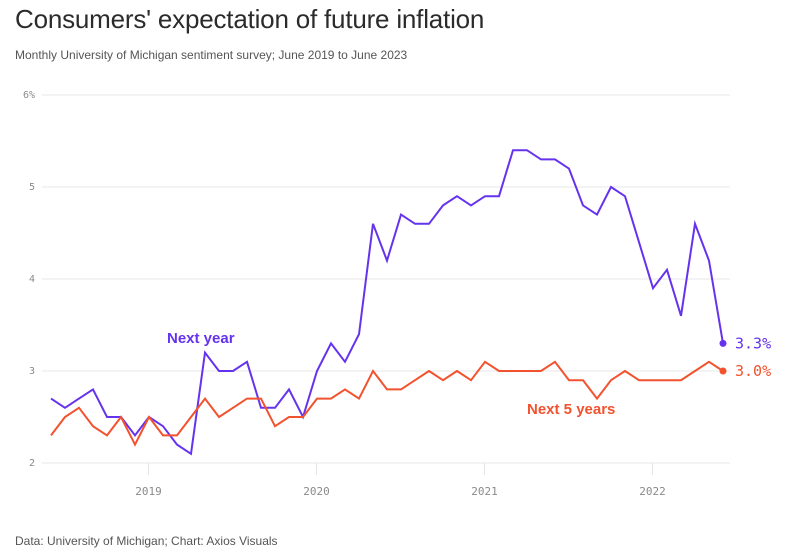 The width and height of the screenshot is (801, 559). What do you see at coordinates (484, 491) in the screenshot?
I see `x-tick-label: 2021` at bounding box center [484, 491].